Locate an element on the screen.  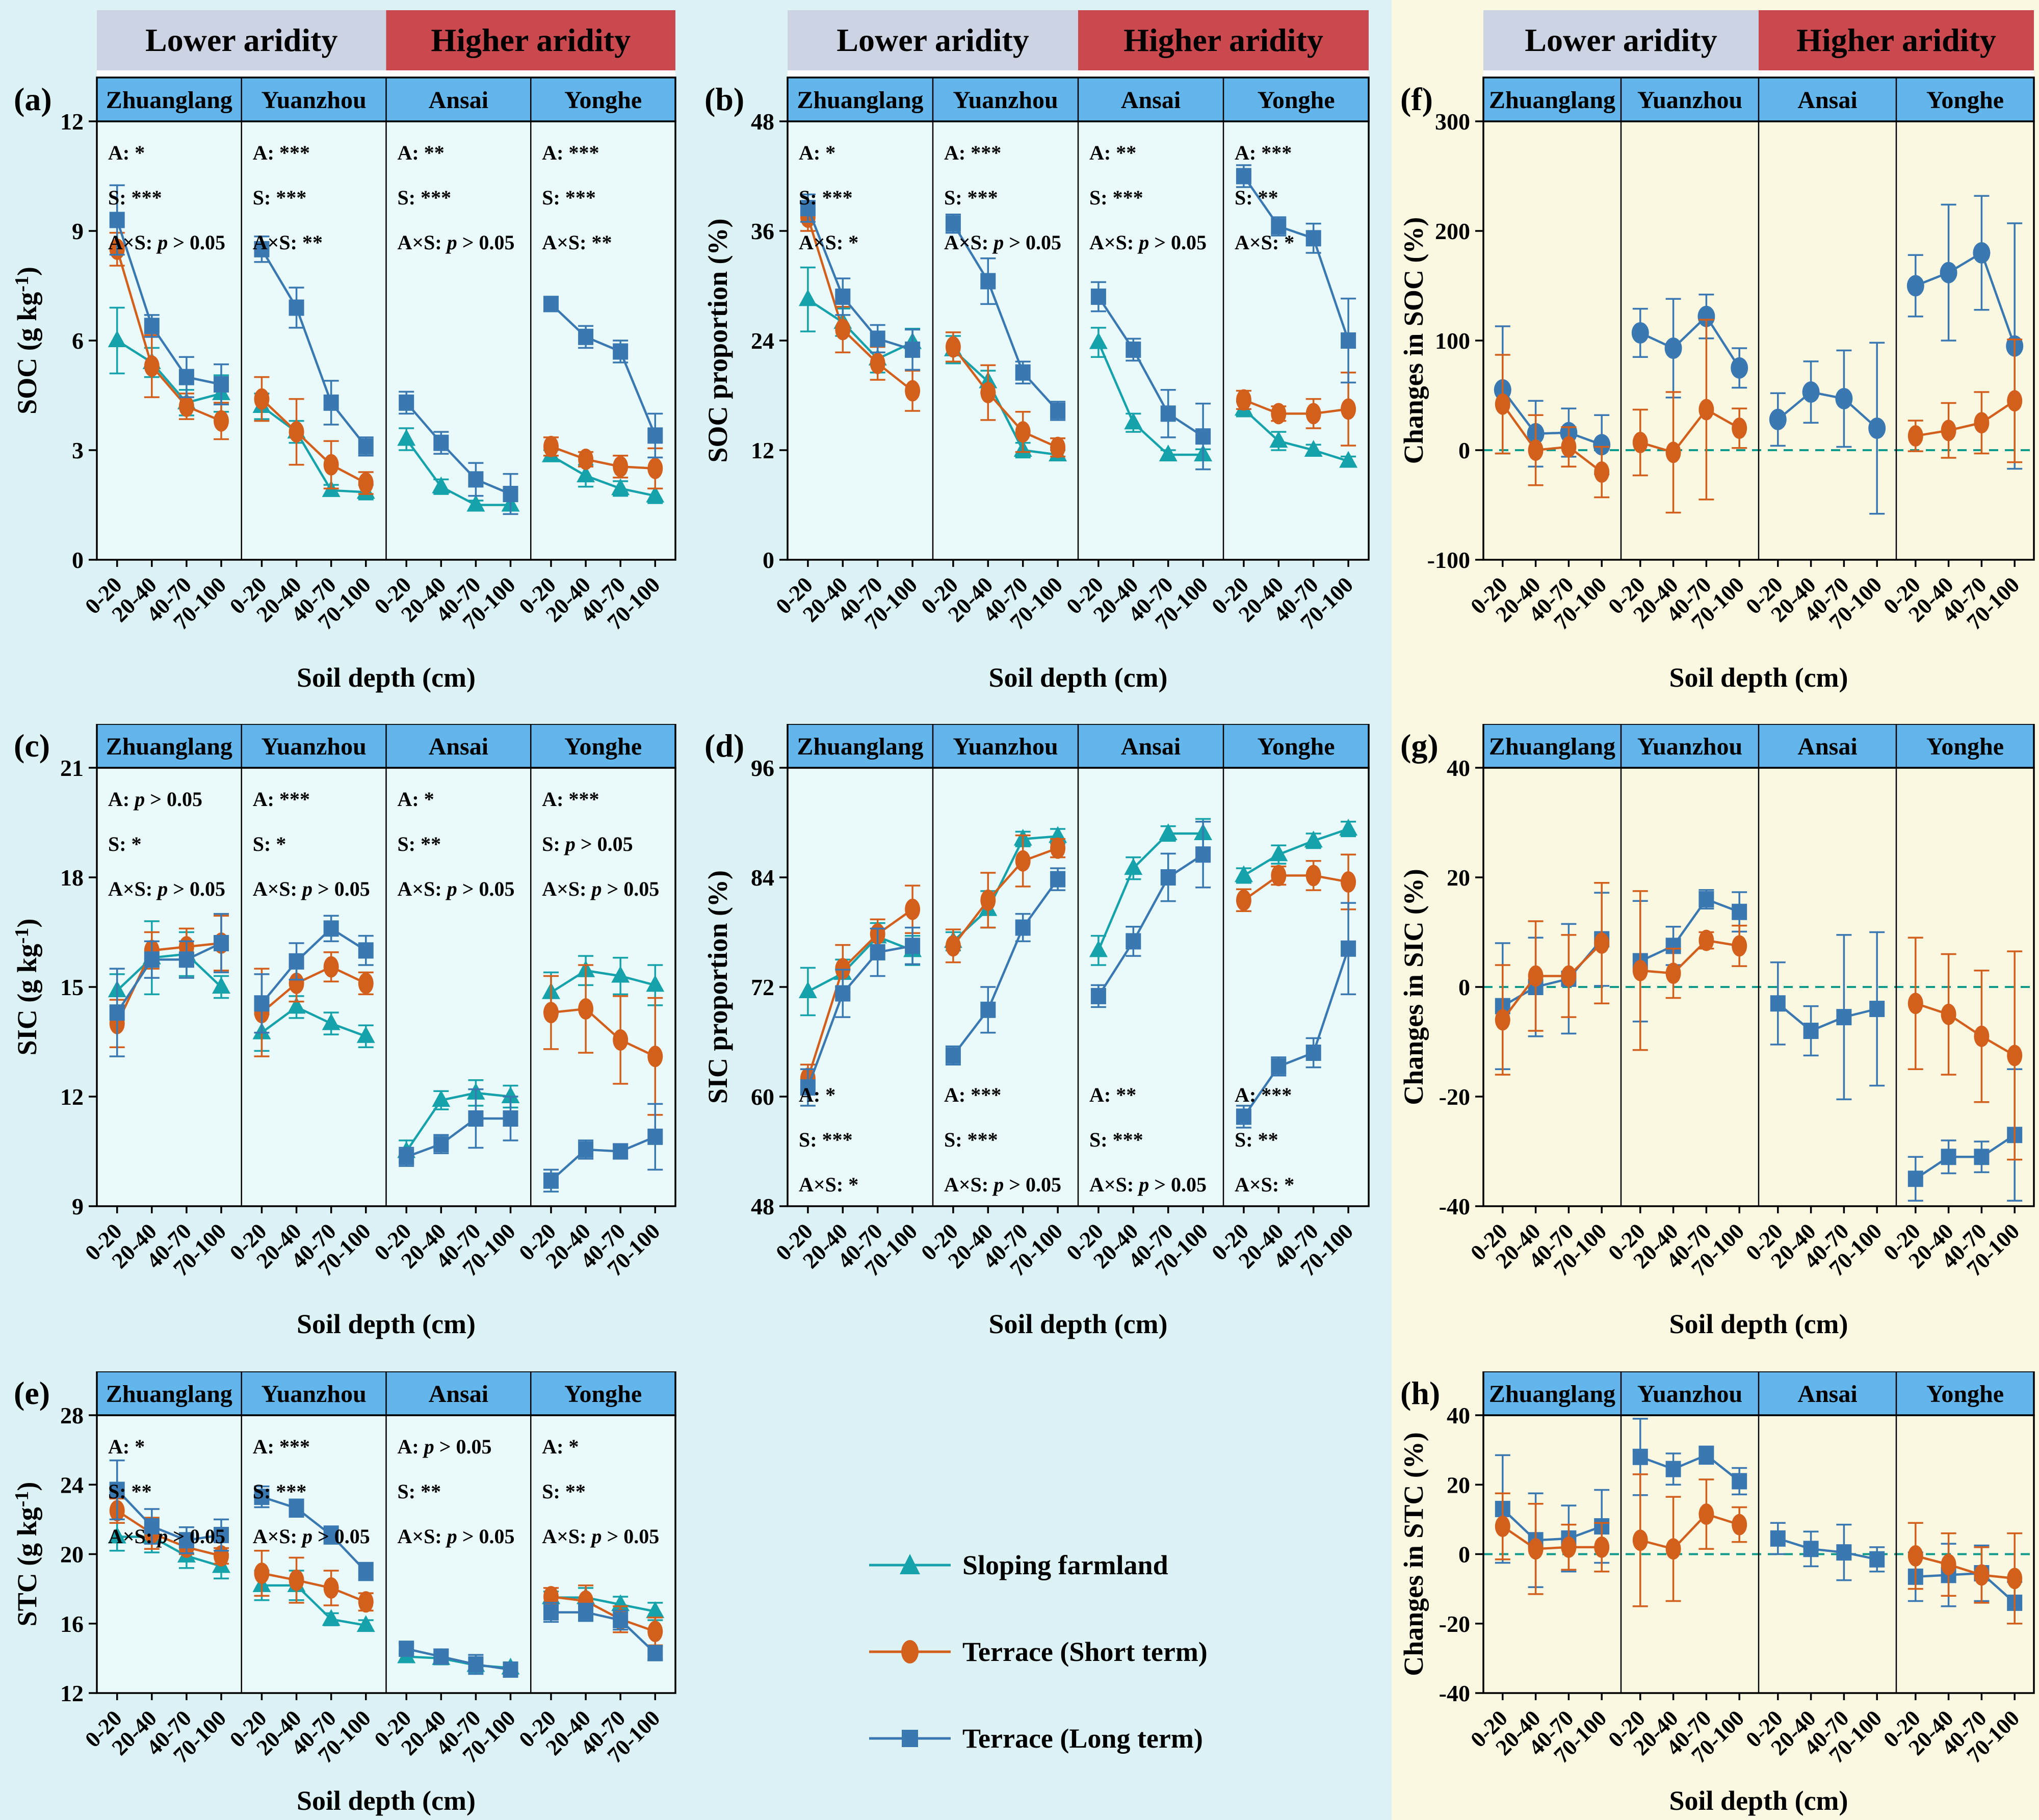
svg-text: 84 is located at coordinates (762, 878).